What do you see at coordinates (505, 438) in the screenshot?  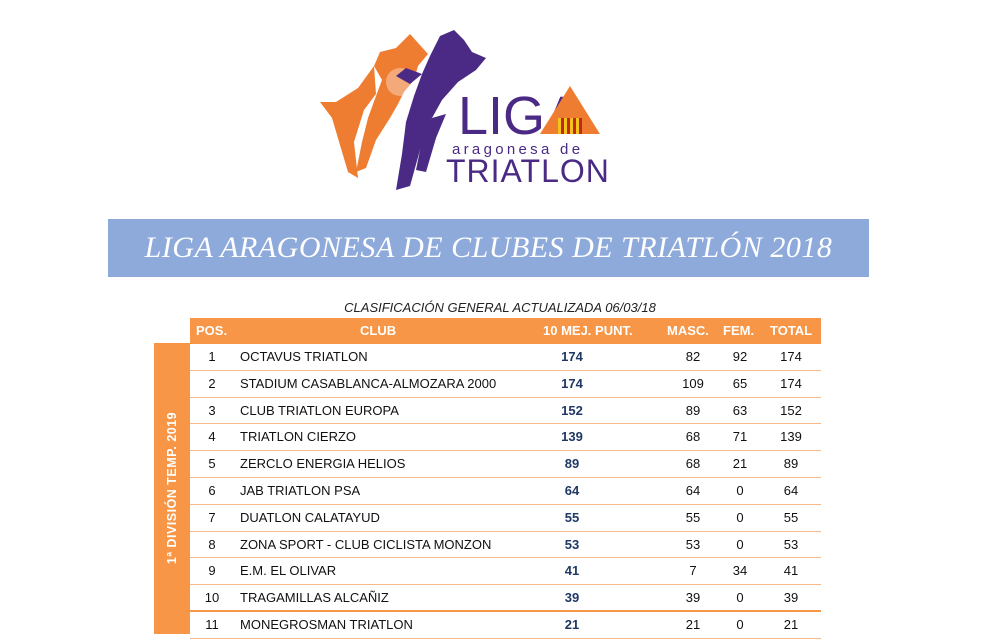 I see `table-row: 4 TRIATLON CIERZO 139 68 71 139` at bounding box center [505, 438].